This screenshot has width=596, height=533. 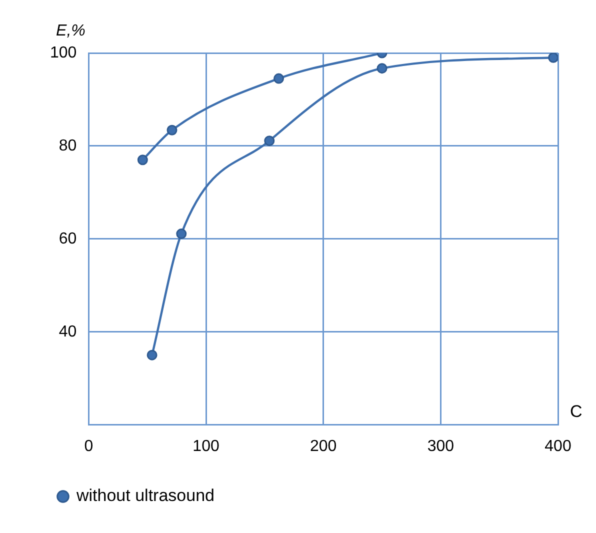 What do you see at coordinates (558, 446) in the screenshot?
I see `x-tick-label: 400` at bounding box center [558, 446].